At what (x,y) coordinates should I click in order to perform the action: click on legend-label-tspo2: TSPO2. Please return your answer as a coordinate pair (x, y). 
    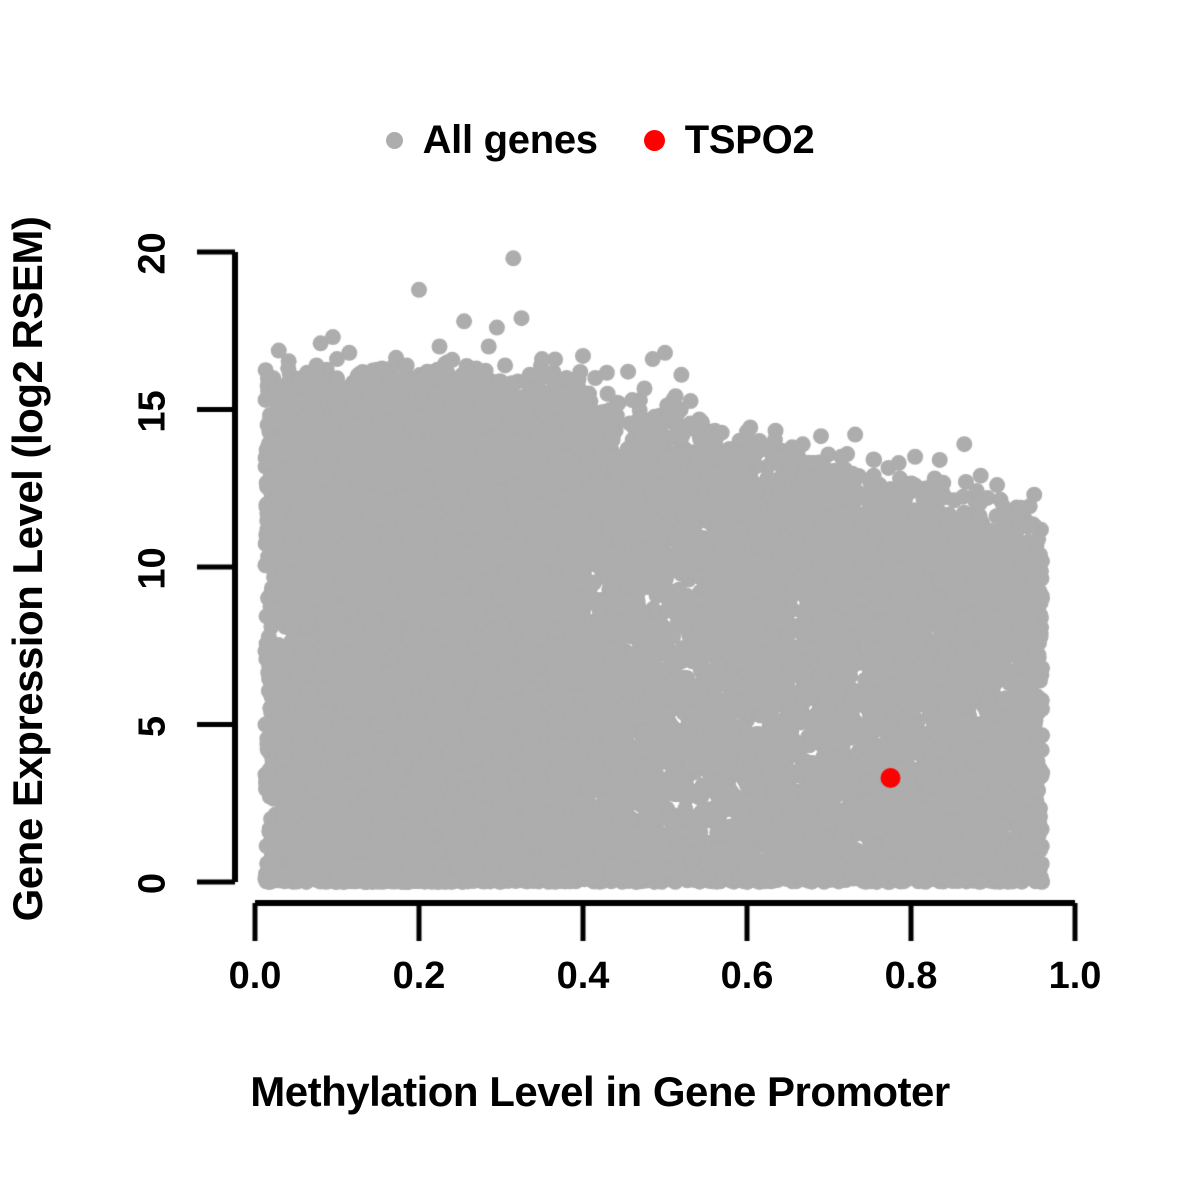
    Looking at the image, I should click on (749, 139).